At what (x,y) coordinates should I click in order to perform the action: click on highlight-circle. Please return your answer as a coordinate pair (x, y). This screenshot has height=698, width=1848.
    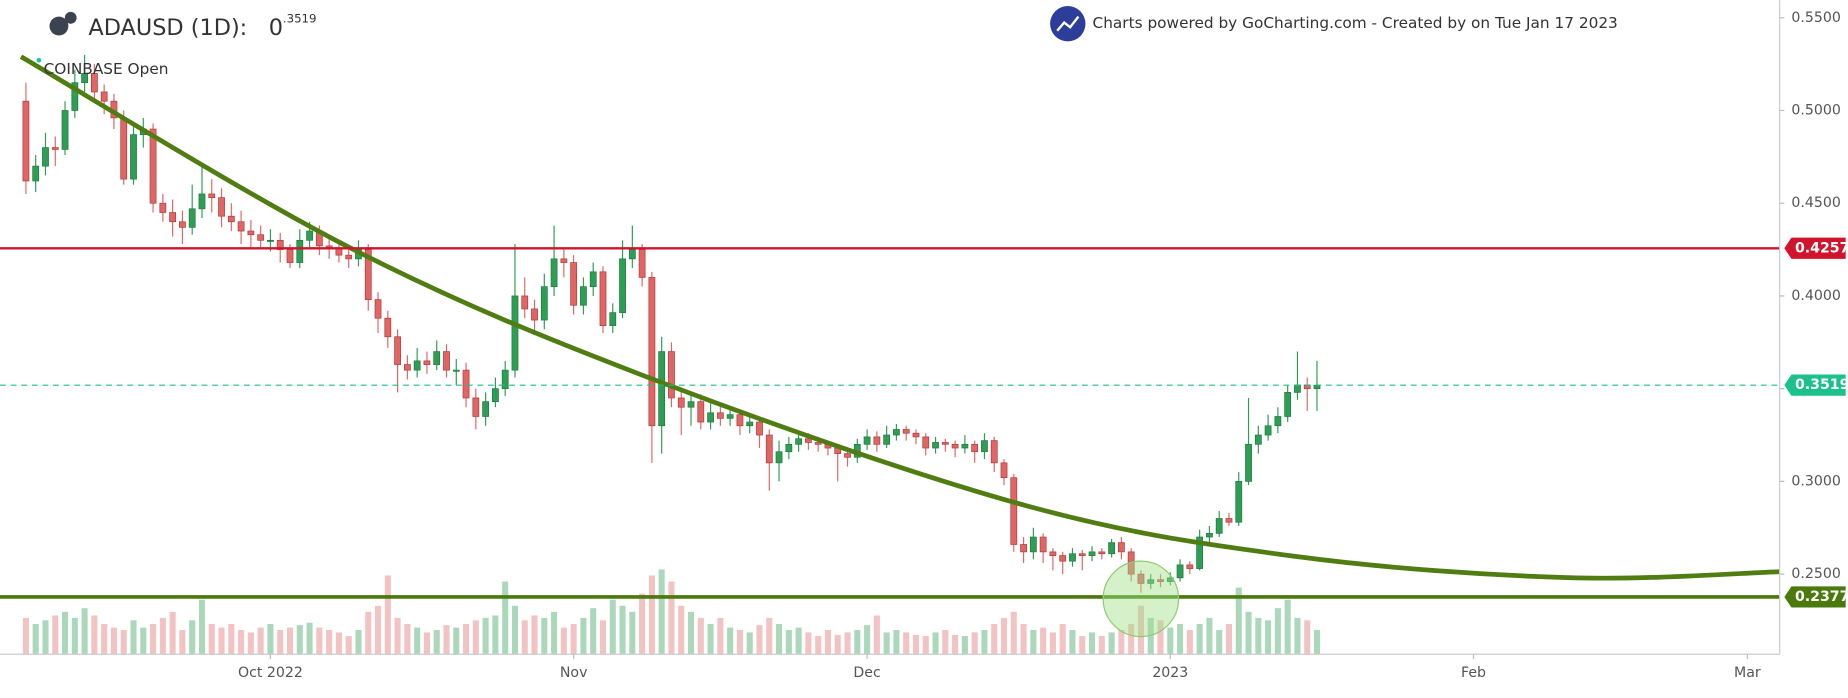
    Looking at the image, I should click on (1141, 599).